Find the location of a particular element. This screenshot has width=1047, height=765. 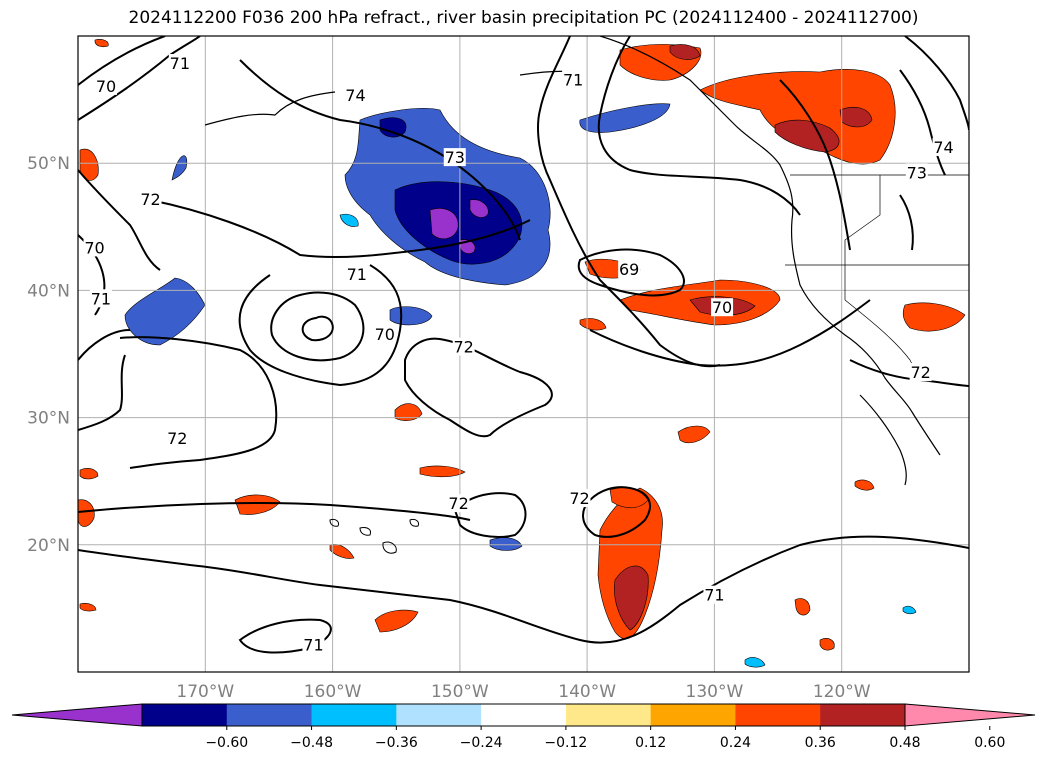

lat-tick-label: 50°N is located at coordinates (48, 164).